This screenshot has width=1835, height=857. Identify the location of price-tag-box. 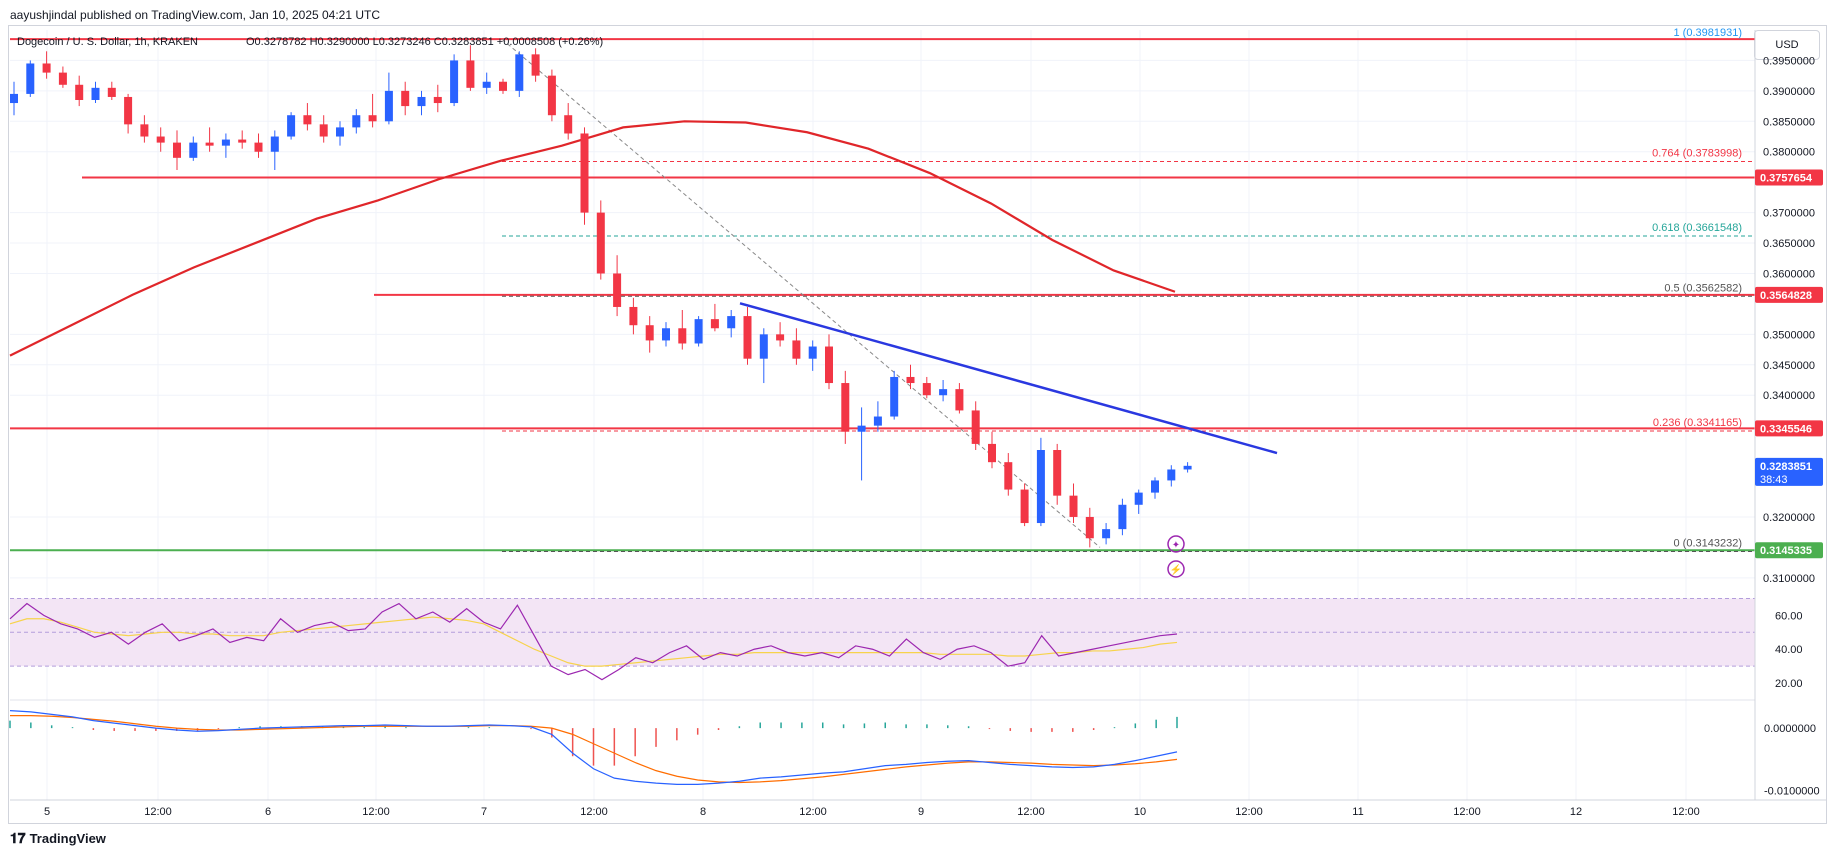
(1789, 428).